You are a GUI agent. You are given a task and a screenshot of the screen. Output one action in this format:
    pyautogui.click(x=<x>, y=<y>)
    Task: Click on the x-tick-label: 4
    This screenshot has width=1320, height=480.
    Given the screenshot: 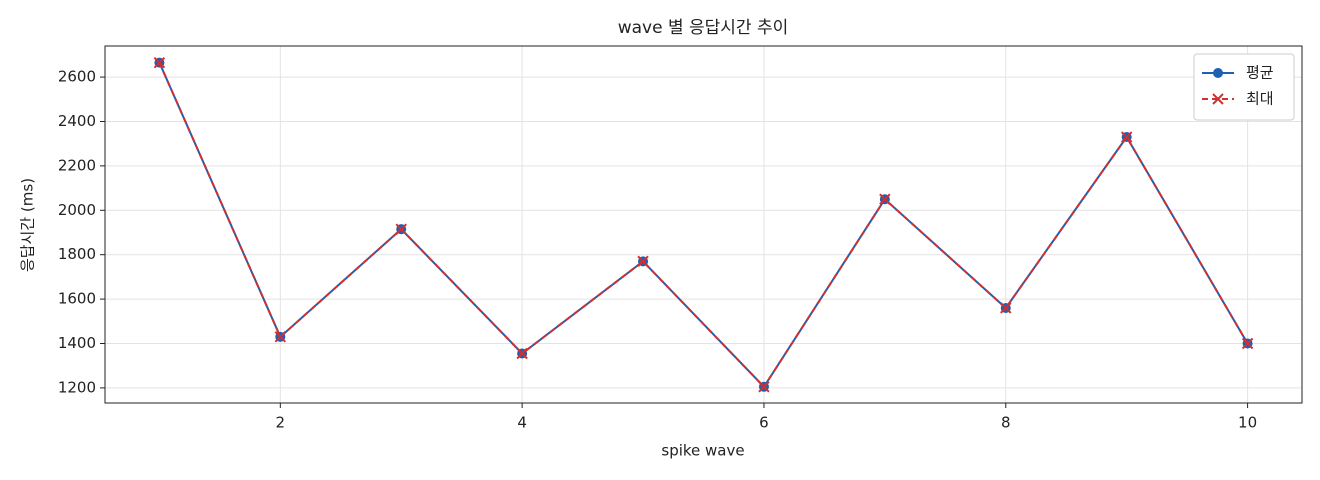 What is the action you would take?
    pyautogui.click(x=522, y=423)
    